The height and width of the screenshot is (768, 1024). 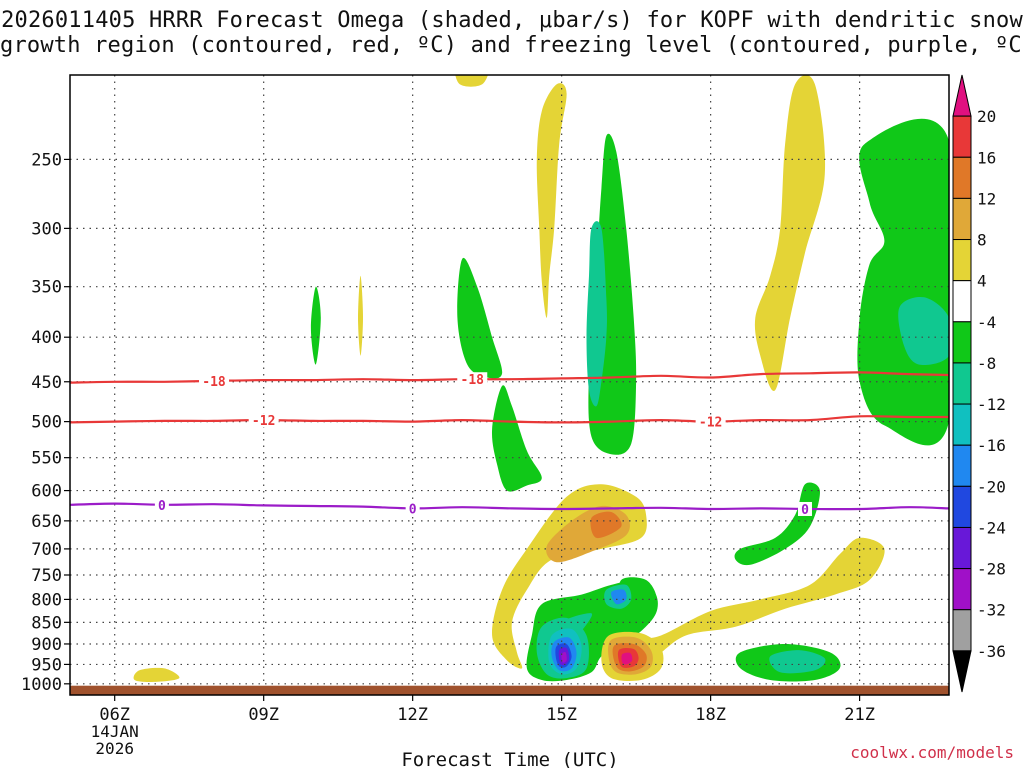 I want to click on y-tick-label-550: 550, so click(x=46, y=459).